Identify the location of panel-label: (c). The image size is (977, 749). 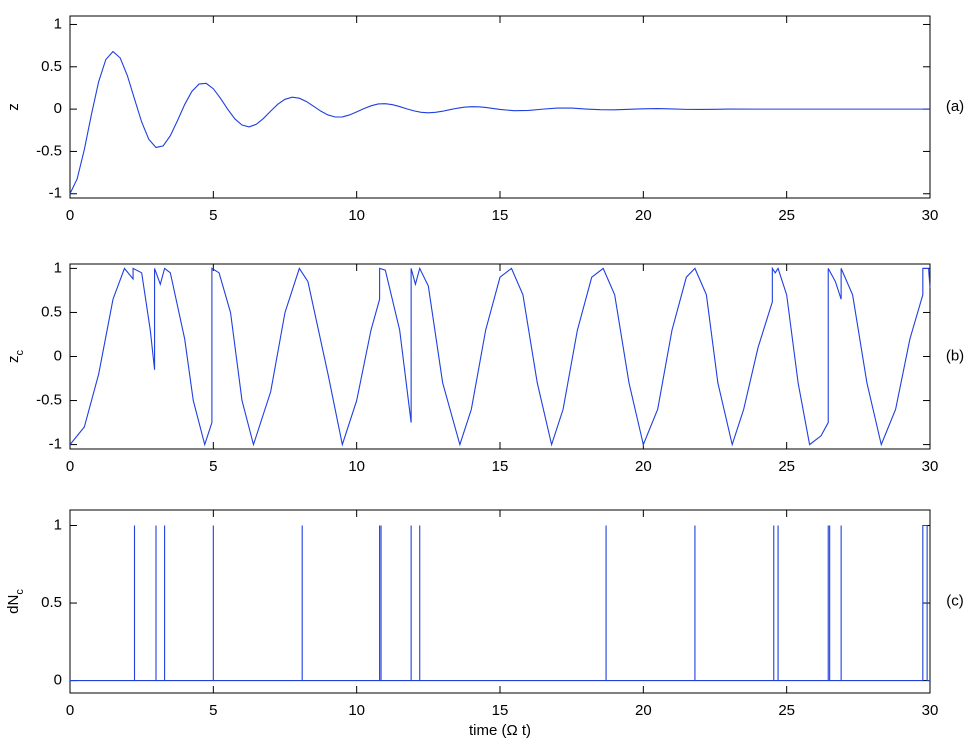
(955, 600).